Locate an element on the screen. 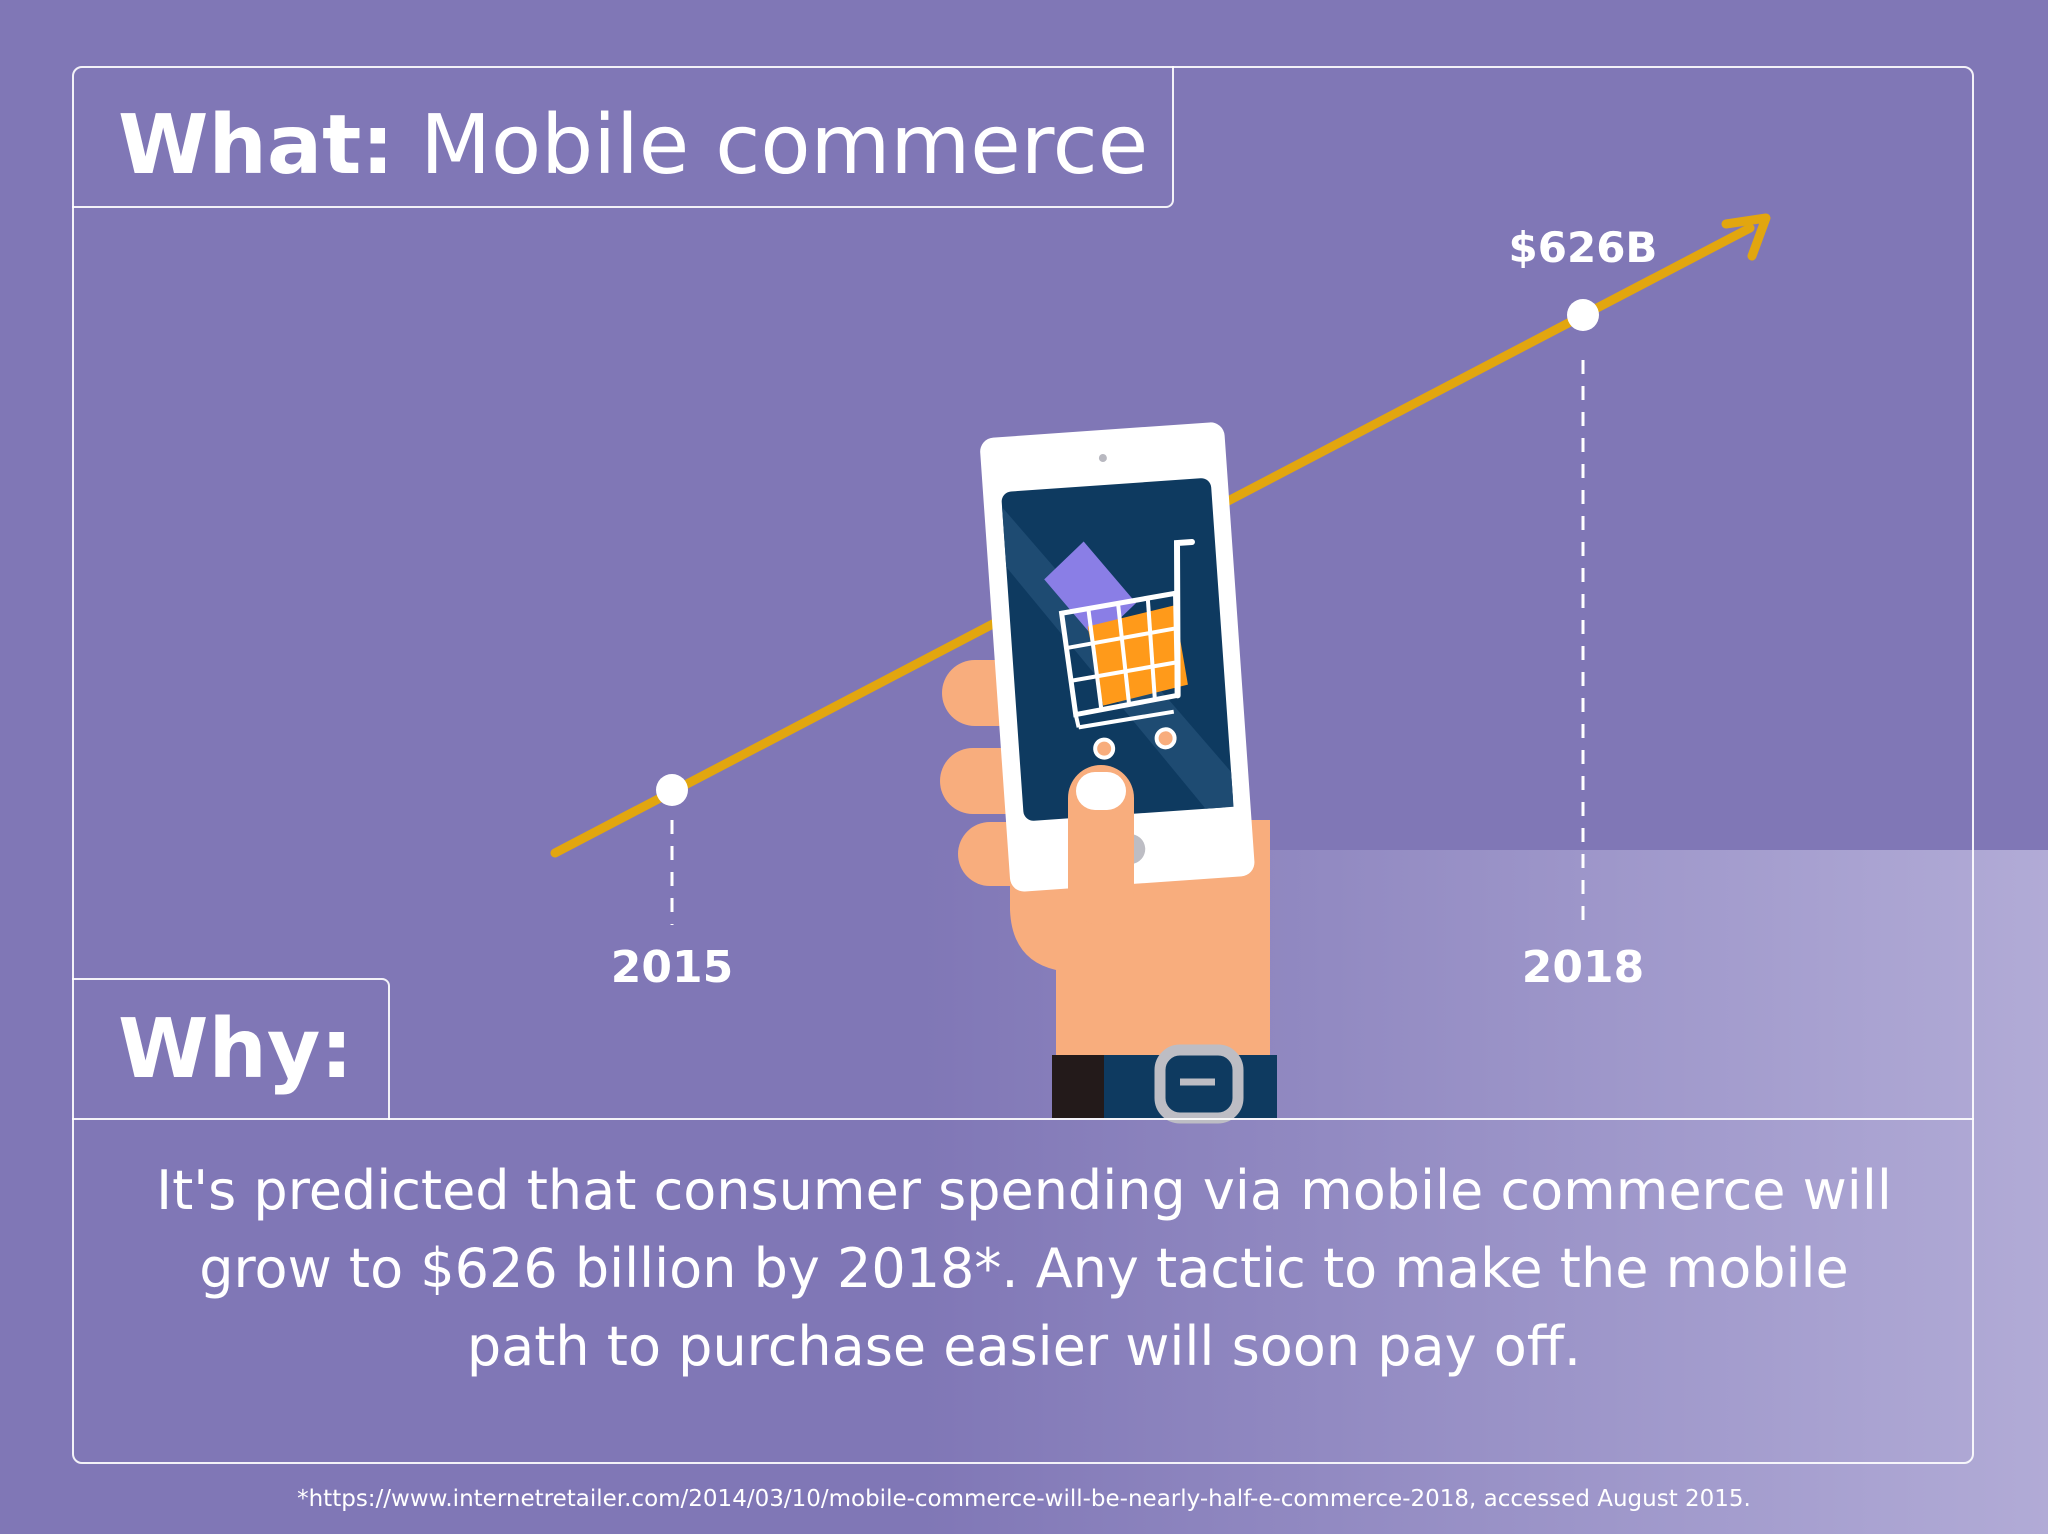 The image size is (2048, 1534). what-label: What: is located at coordinates (256, 145).